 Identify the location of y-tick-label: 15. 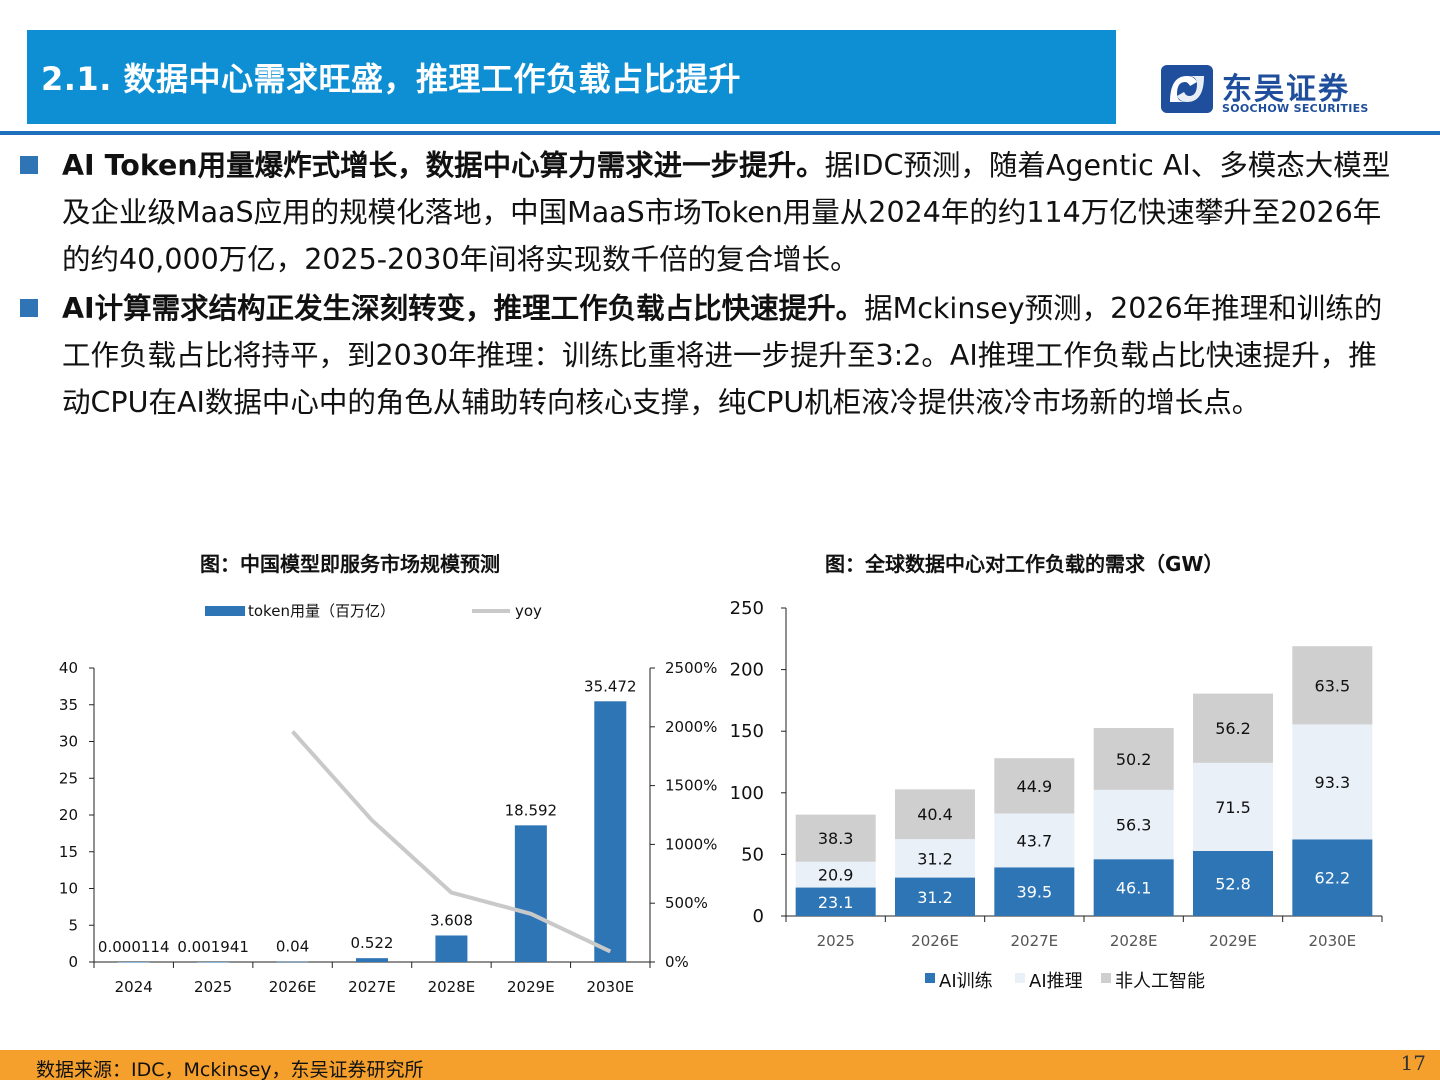
(68, 852).